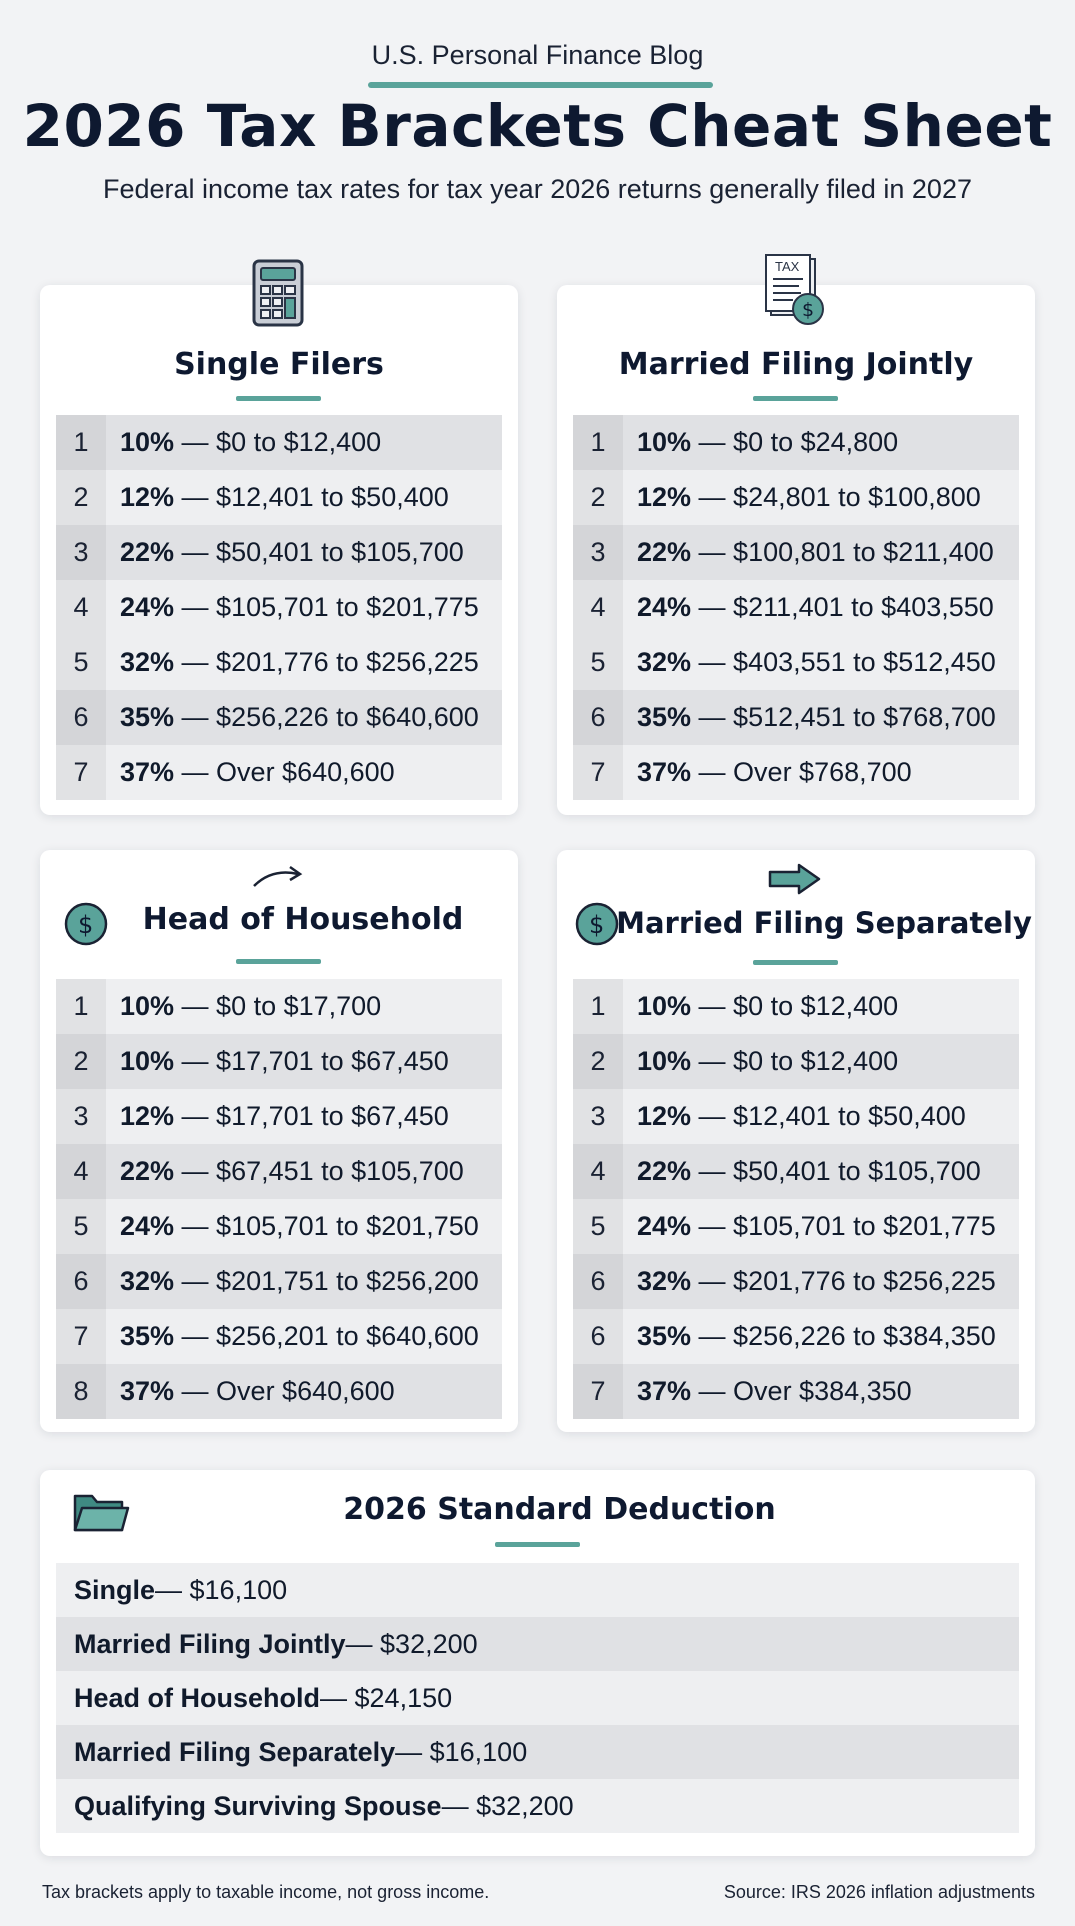 The image size is (1075, 1926). I want to click on bracket-row: 1 10% — $0 to $24,800, so click(796, 442).